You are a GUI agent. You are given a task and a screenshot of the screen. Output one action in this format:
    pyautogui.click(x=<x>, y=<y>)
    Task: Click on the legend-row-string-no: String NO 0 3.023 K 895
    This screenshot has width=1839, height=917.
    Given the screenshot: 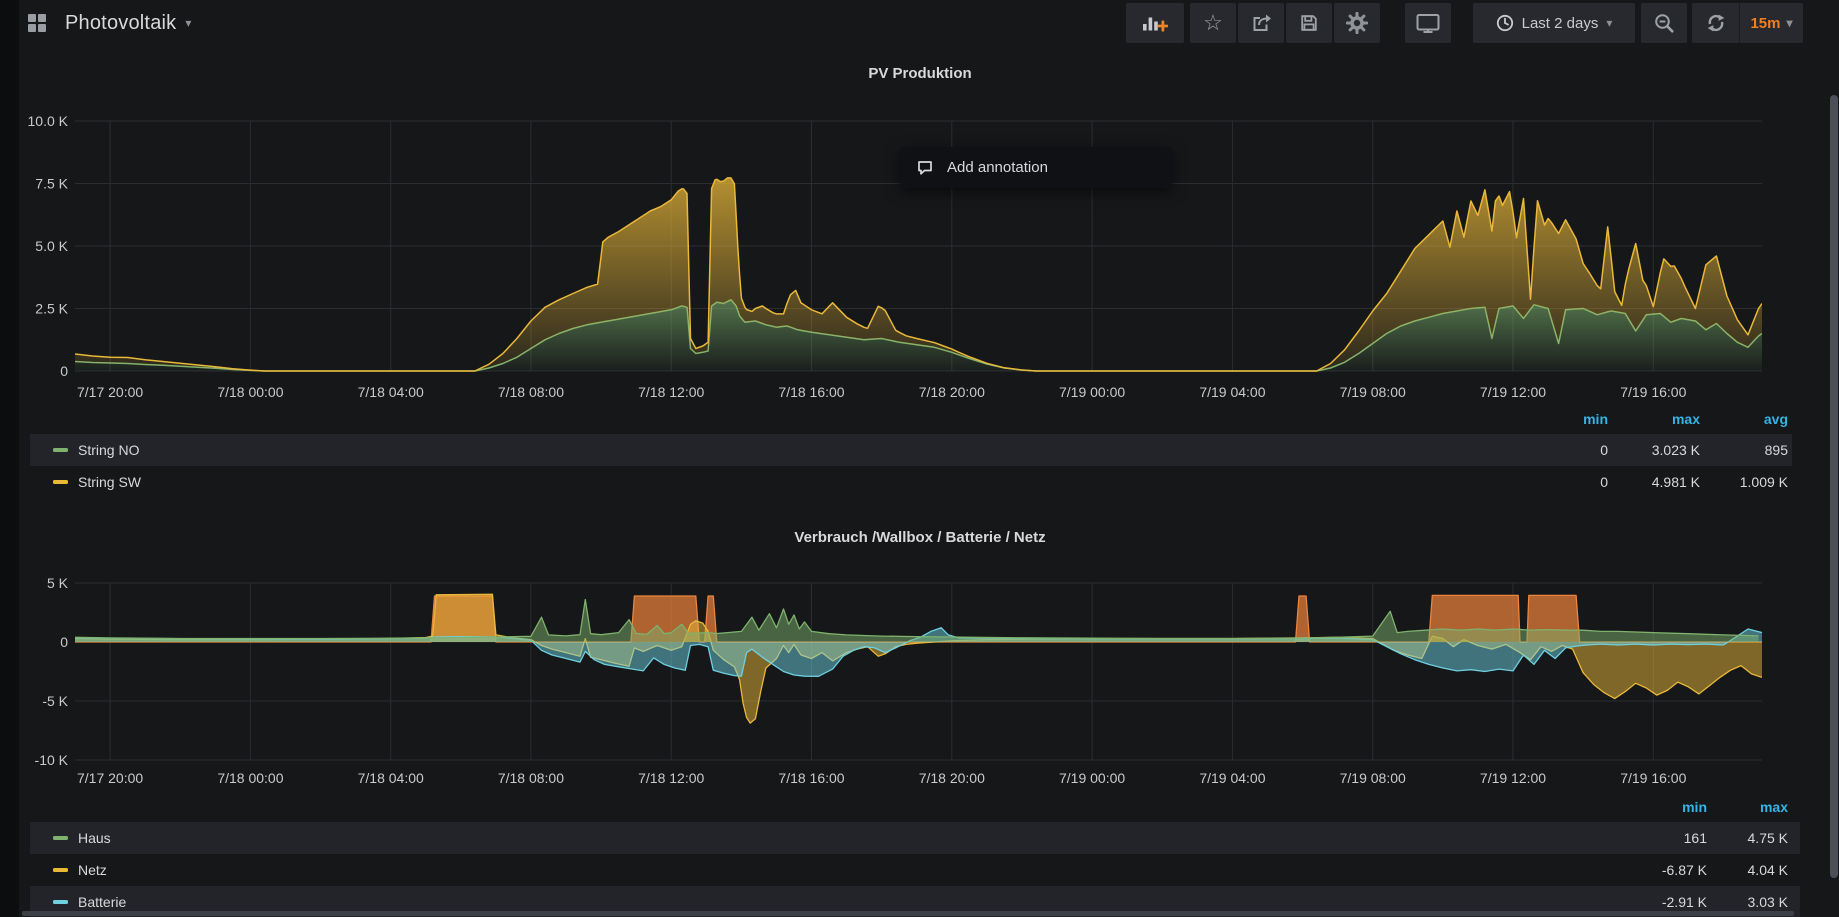 What is the action you would take?
    pyautogui.click(x=911, y=450)
    